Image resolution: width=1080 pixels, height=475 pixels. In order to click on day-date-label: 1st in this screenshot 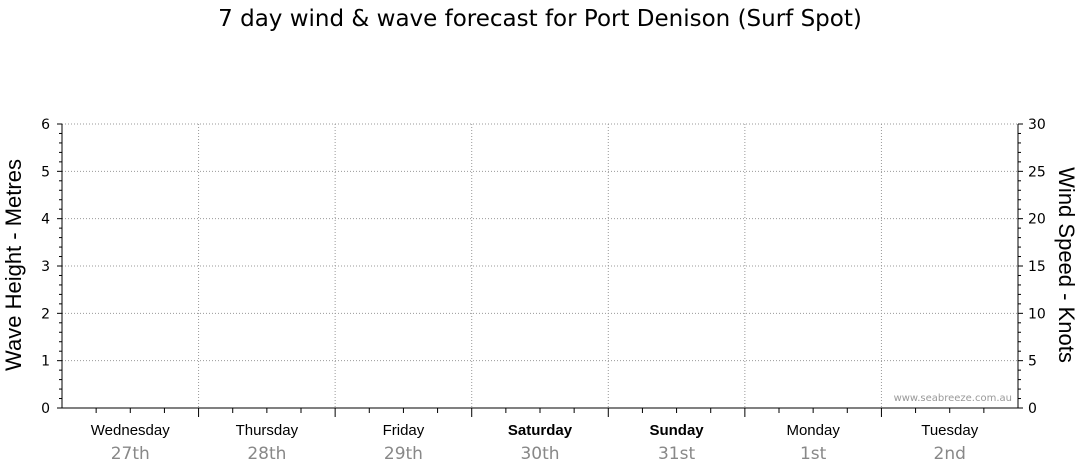, I will do `click(813, 454)`.